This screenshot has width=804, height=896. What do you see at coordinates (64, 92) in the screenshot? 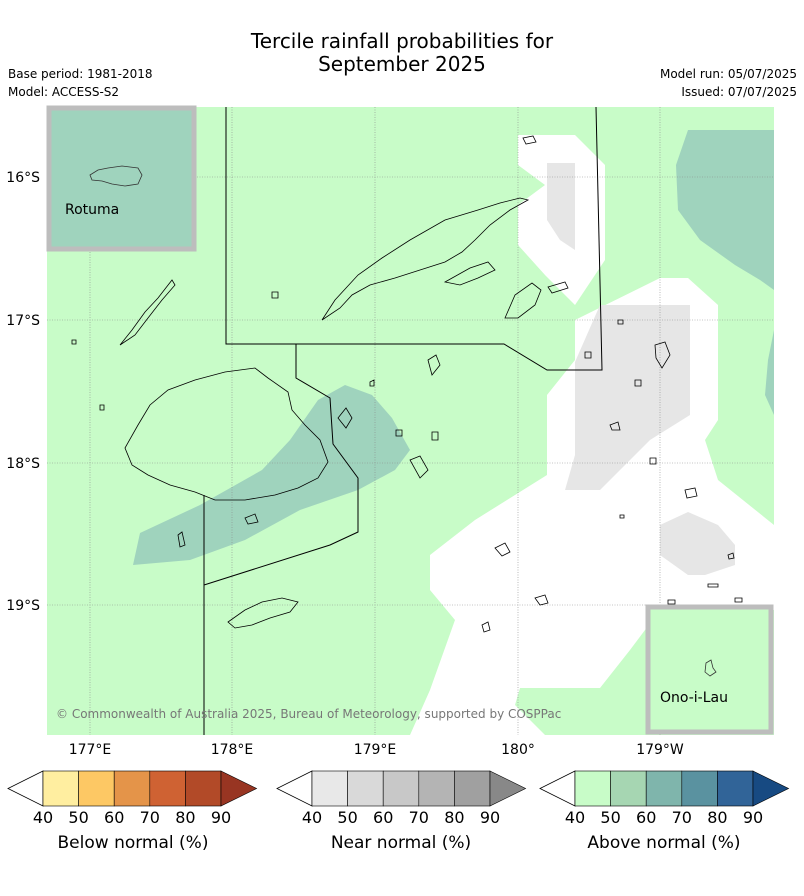
I see `model-name: Model: ACCESS-S2` at bounding box center [64, 92].